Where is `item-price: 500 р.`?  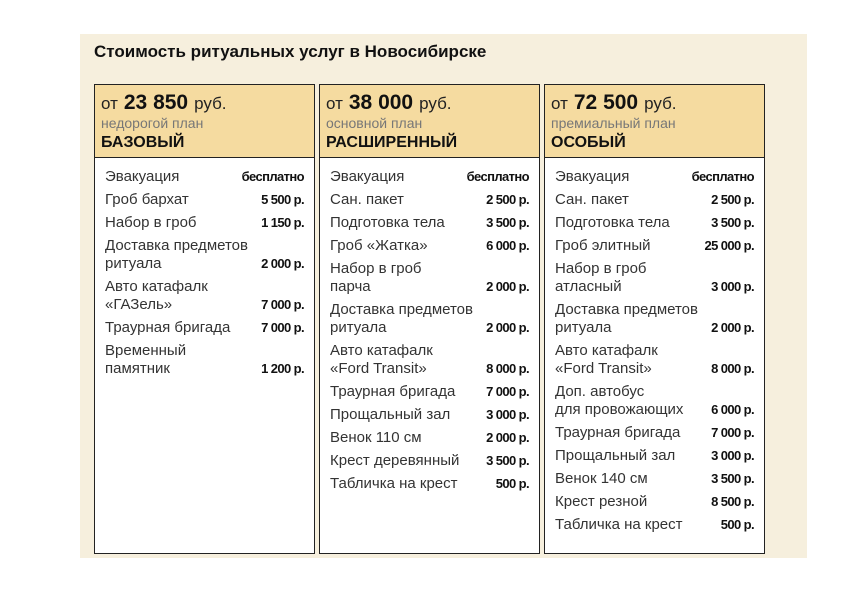 item-price: 500 р. is located at coordinates (512, 483).